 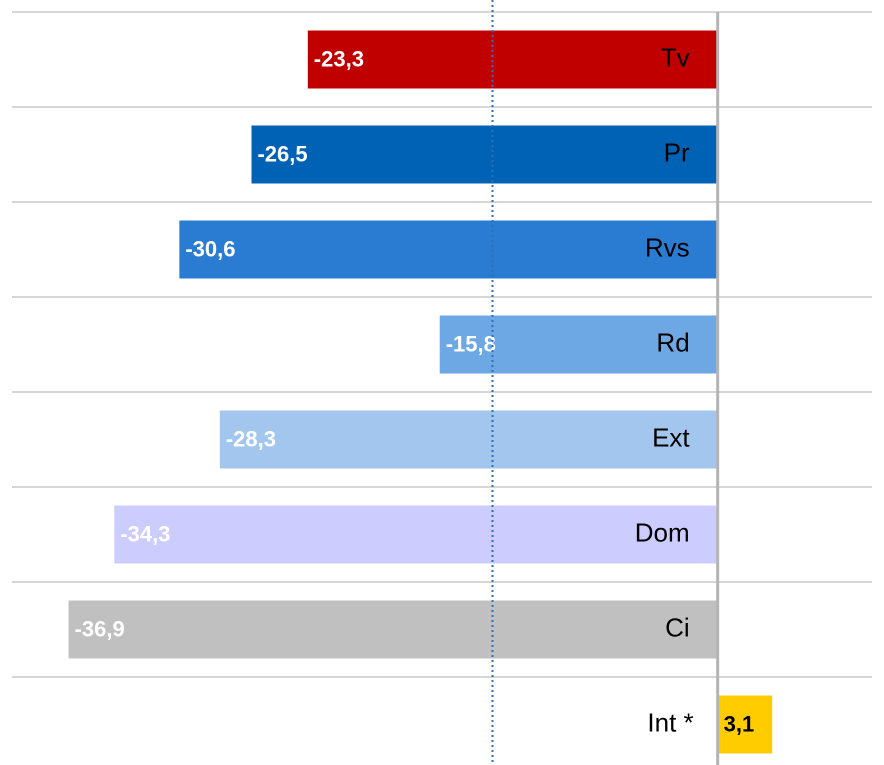 I want to click on value-label: -30,6, so click(x=210, y=248).